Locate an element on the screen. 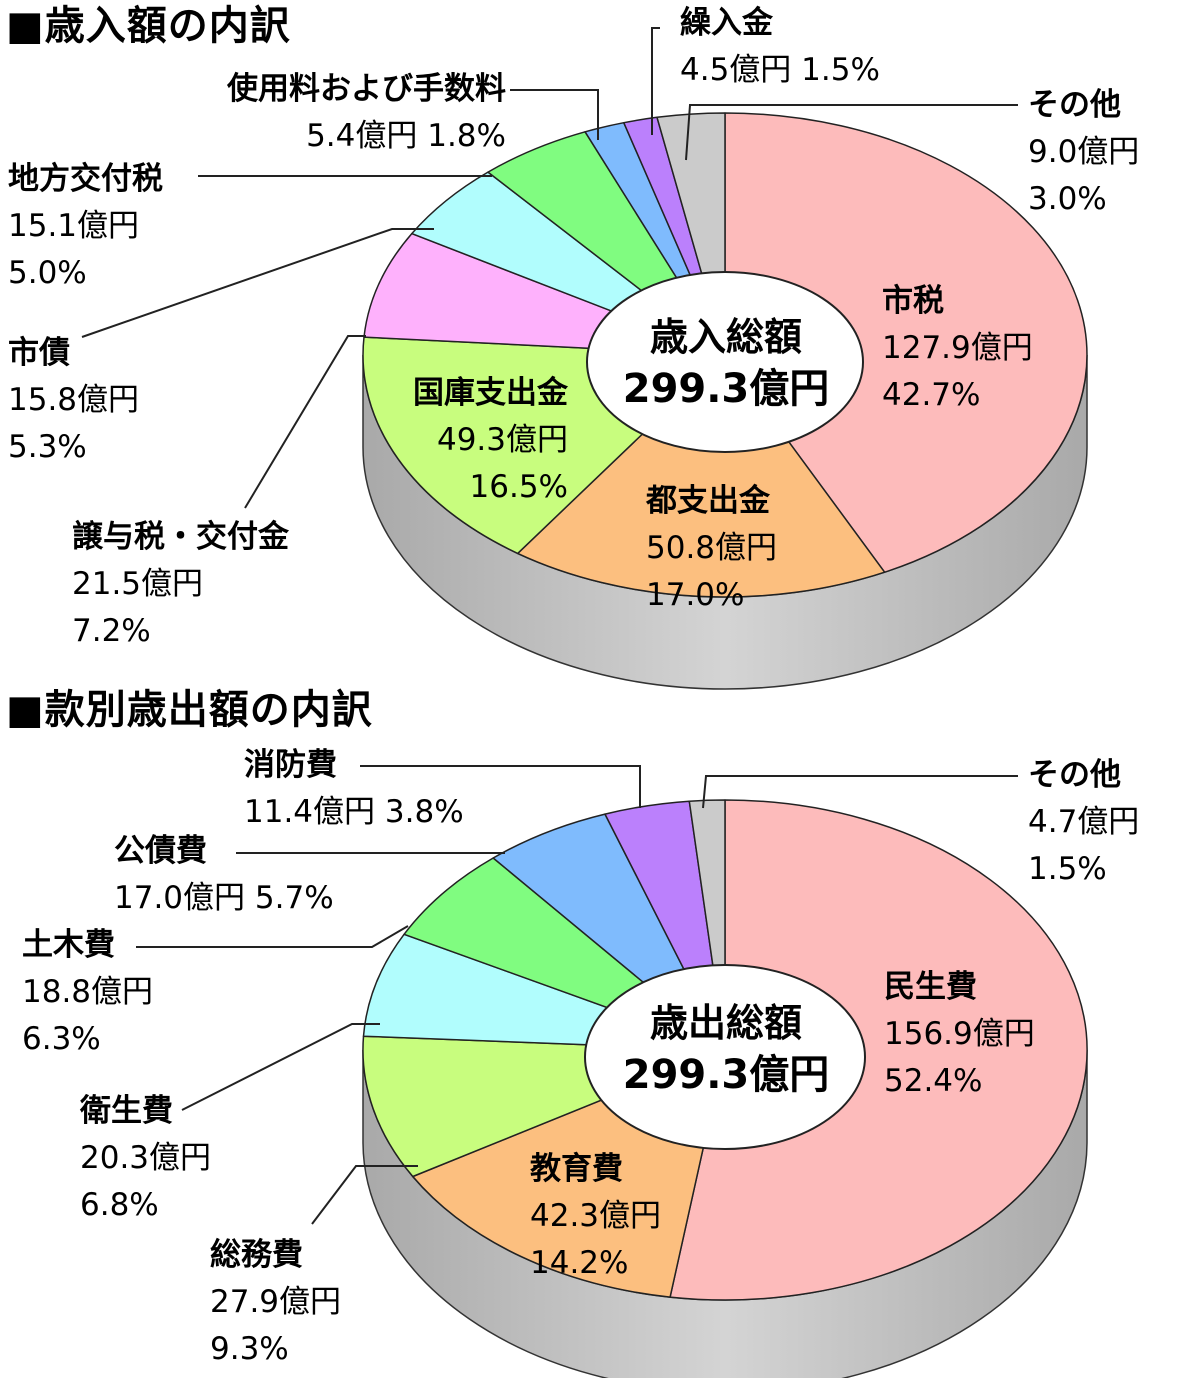 This screenshot has height=1378, width=1183. slice-percent: 5.7% is located at coordinates (294, 898).